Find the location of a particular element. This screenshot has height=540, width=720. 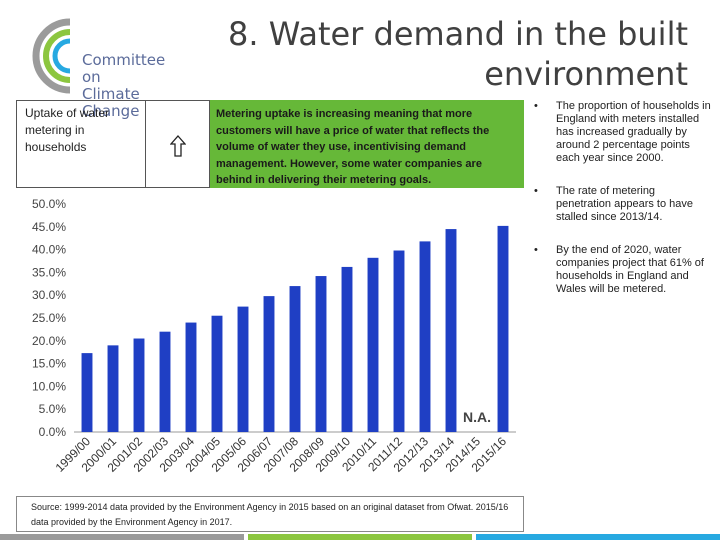

na-annotation: N.A. is located at coordinates (477, 417).